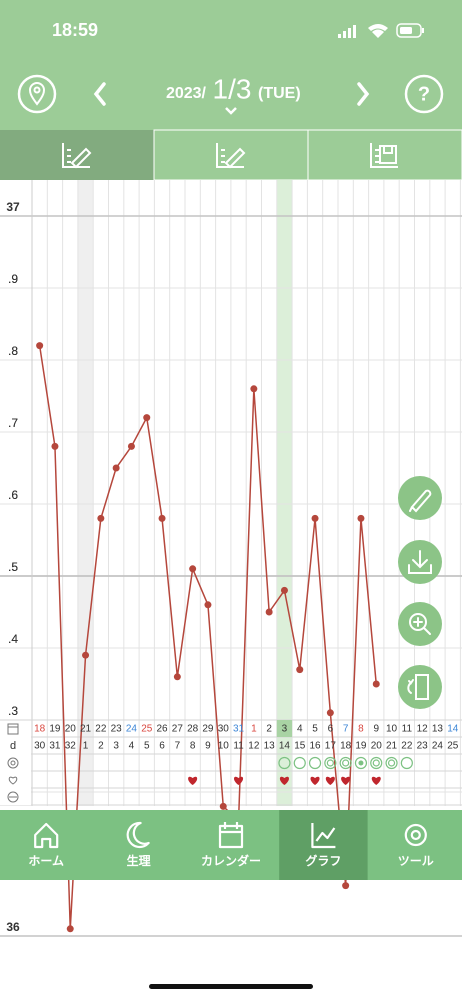 The width and height of the screenshot is (462, 1000). What do you see at coordinates (101, 746) in the screenshot?
I see `cycle-day: 2` at bounding box center [101, 746].